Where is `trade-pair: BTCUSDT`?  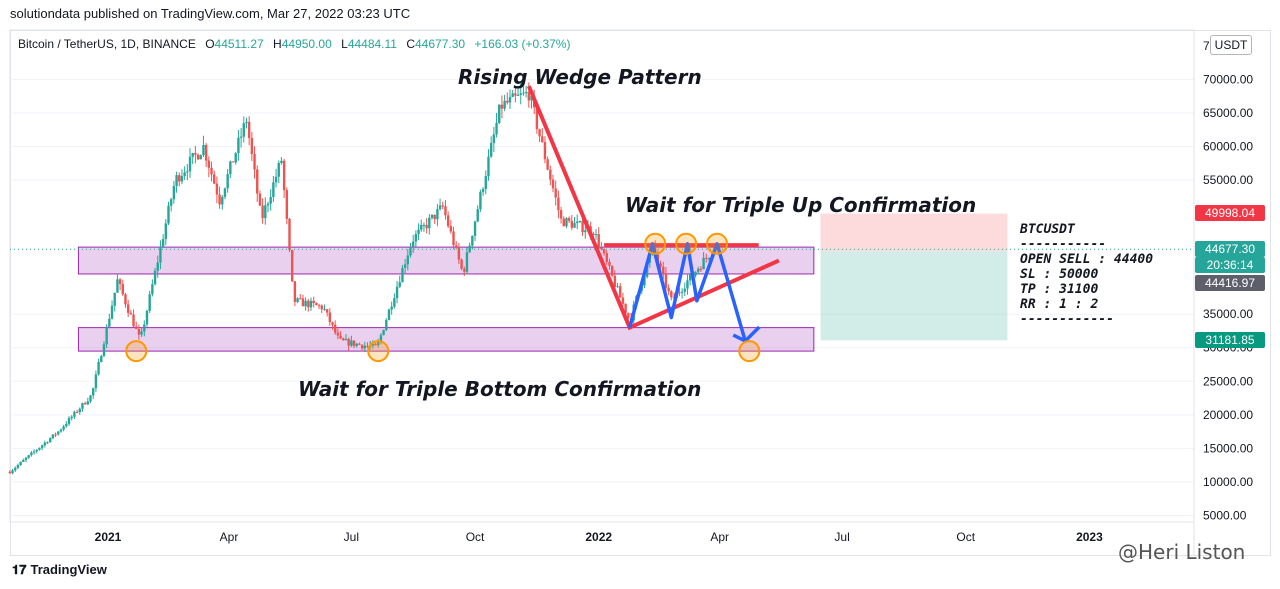
trade-pair: BTCUSDT is located at coordinates (1047, 229).